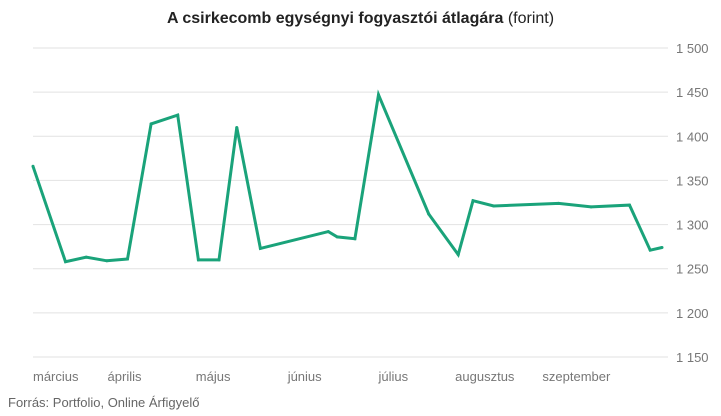 This screenshot has height=416, width=721. I want to click on y-tick-label: 1 300, so click(692, 225).